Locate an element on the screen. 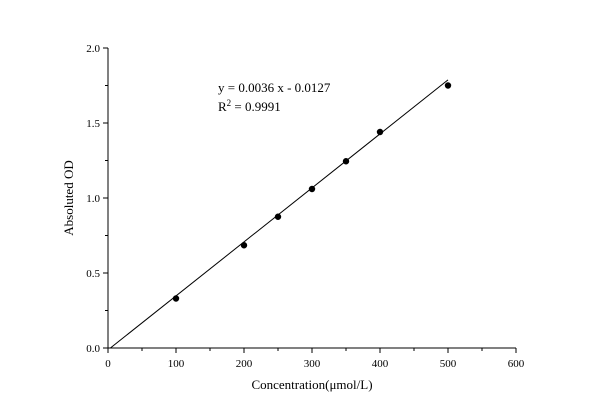 Image resolution: width=600 pixels, height=417 pixels. r-squared-value: = 0.9991 is located at coordinates (256, 106).